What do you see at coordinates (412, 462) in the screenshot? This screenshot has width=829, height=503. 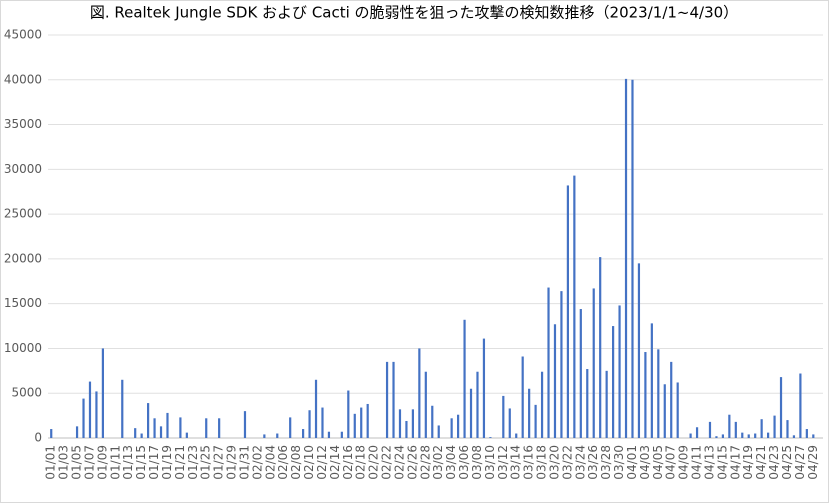 I see `x-tick-label: 02/26` at bounding box center [412, 462].